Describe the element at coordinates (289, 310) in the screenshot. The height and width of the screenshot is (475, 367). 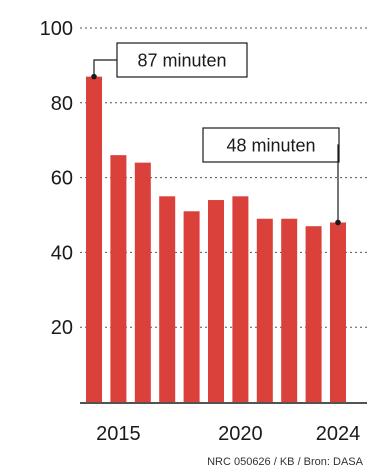
I see `bar-2022` at that location.